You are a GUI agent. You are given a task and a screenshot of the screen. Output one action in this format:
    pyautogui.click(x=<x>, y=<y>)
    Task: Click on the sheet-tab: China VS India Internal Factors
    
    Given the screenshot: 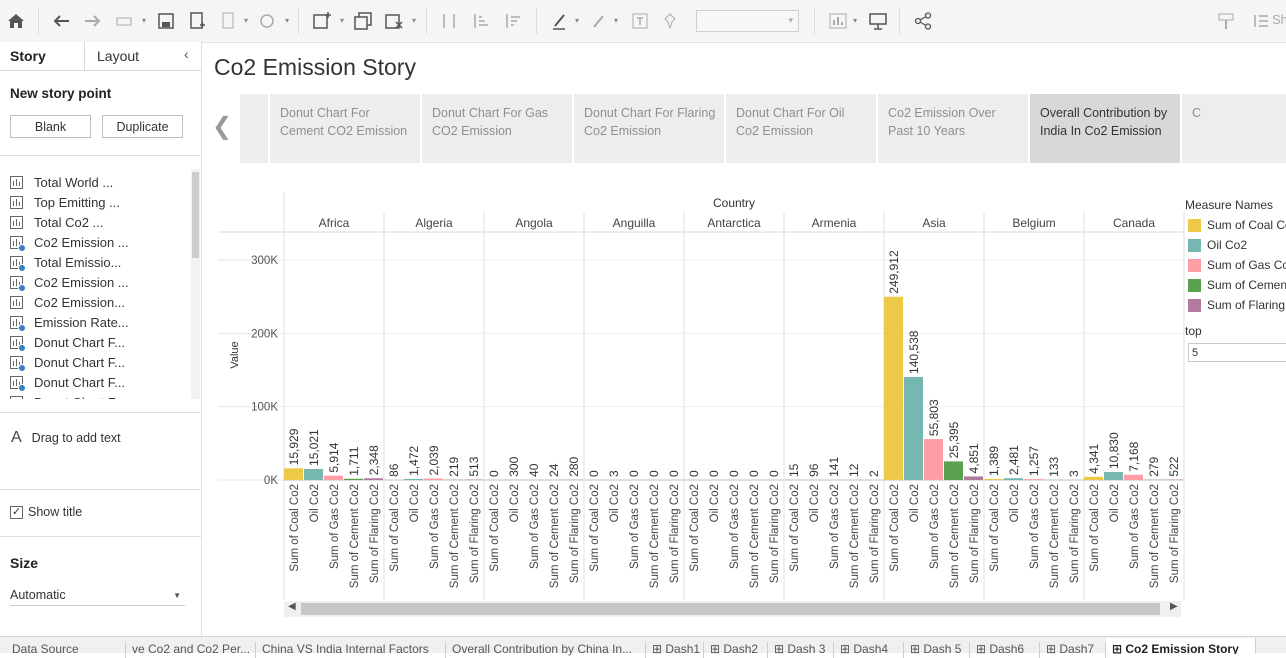 What is the action you would take?
    pyautogui.click(x=351, y=650)
    